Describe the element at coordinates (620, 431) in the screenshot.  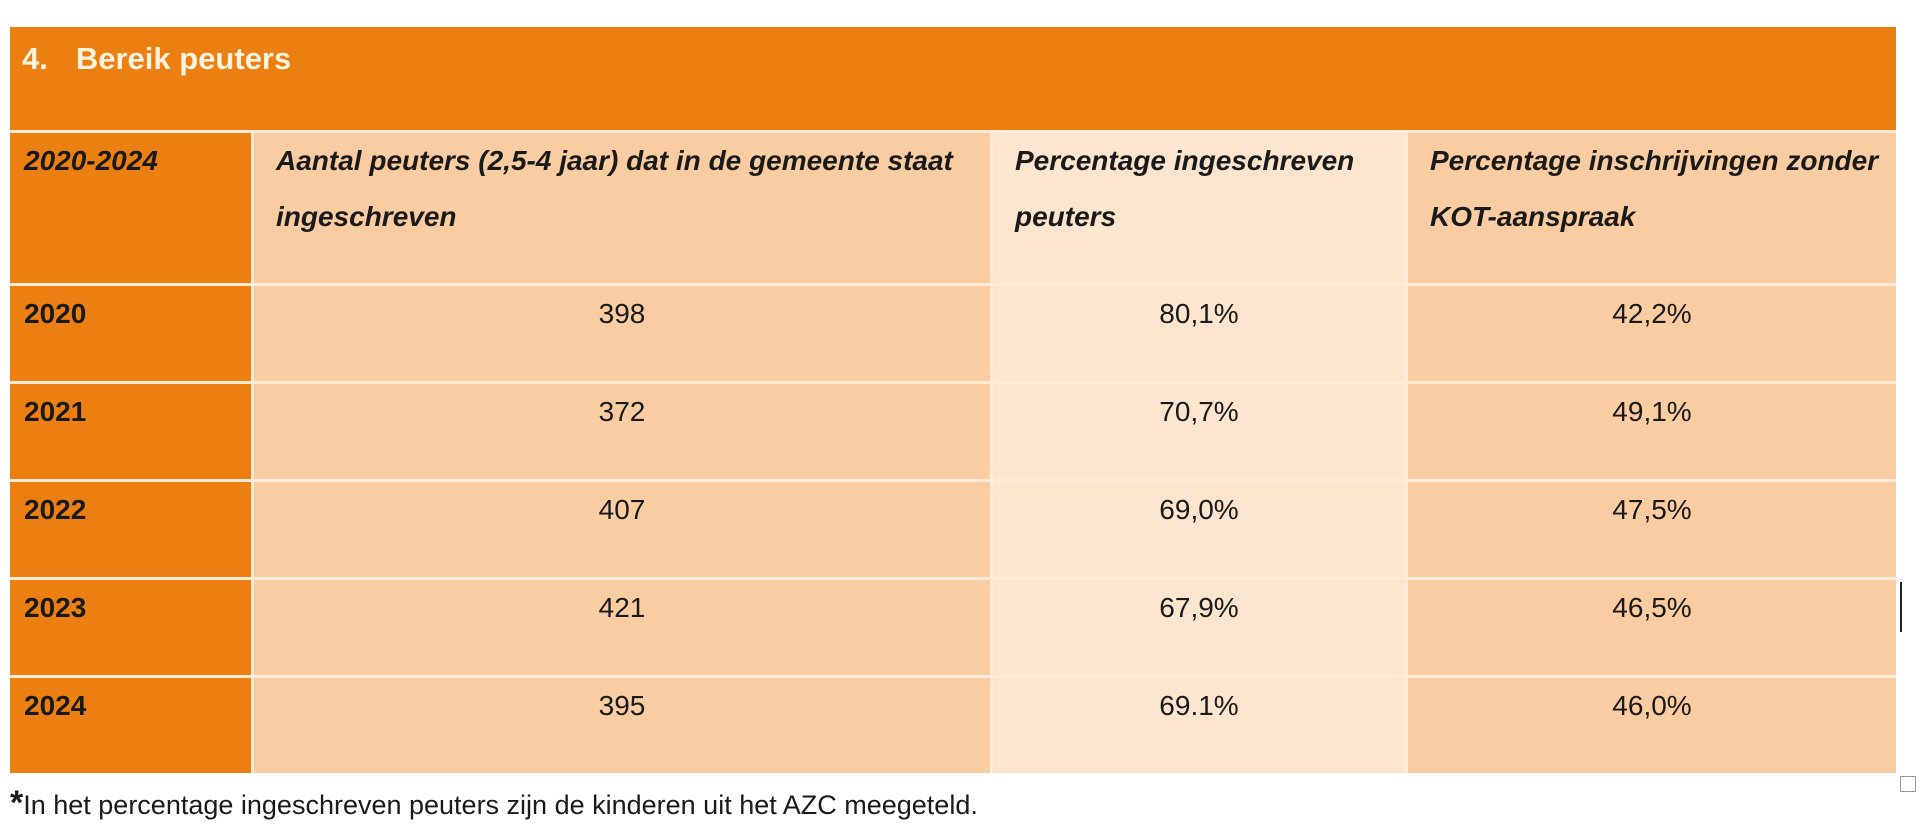
I see `cell-count: 372` at that location.